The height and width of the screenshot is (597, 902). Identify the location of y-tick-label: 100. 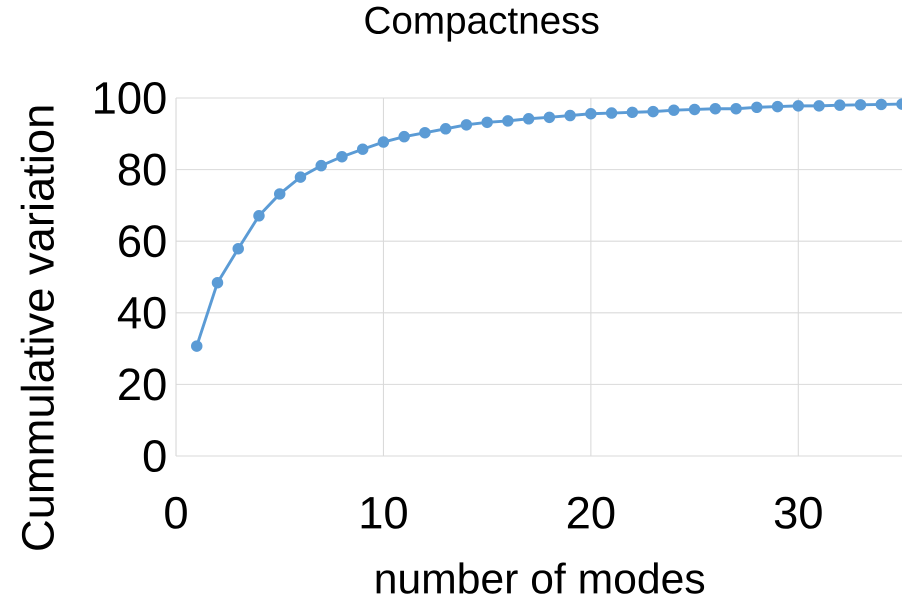
(130, 98).